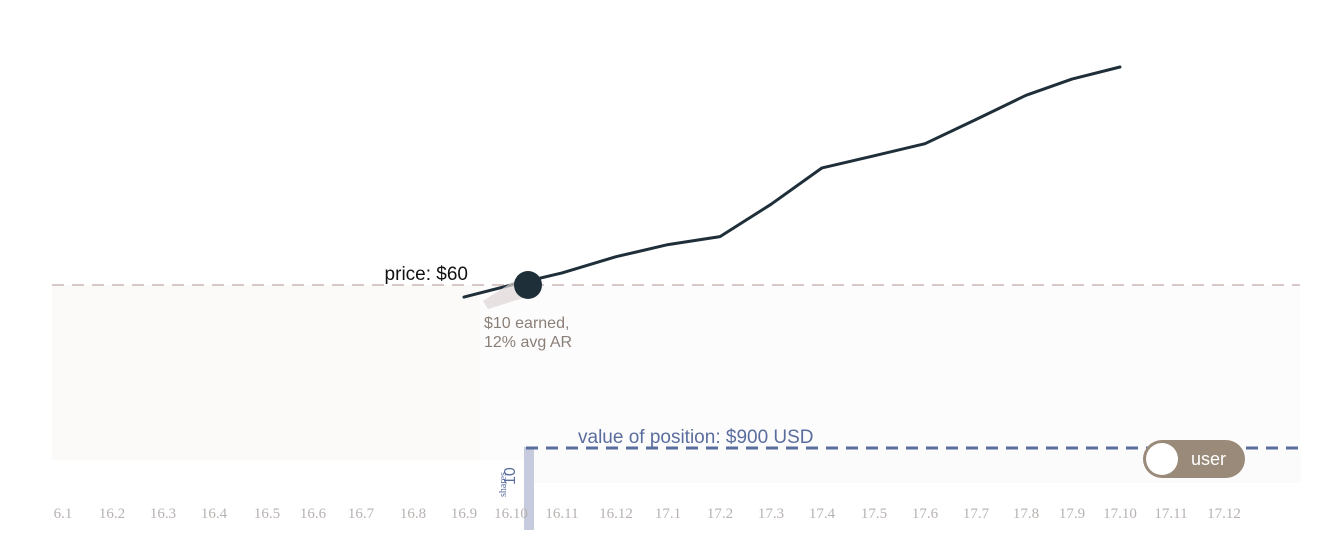  What do you see at coordinates (1209, 459) in the screenshot?
I see `toggle-label: user` at bounding box center [1209, 459].